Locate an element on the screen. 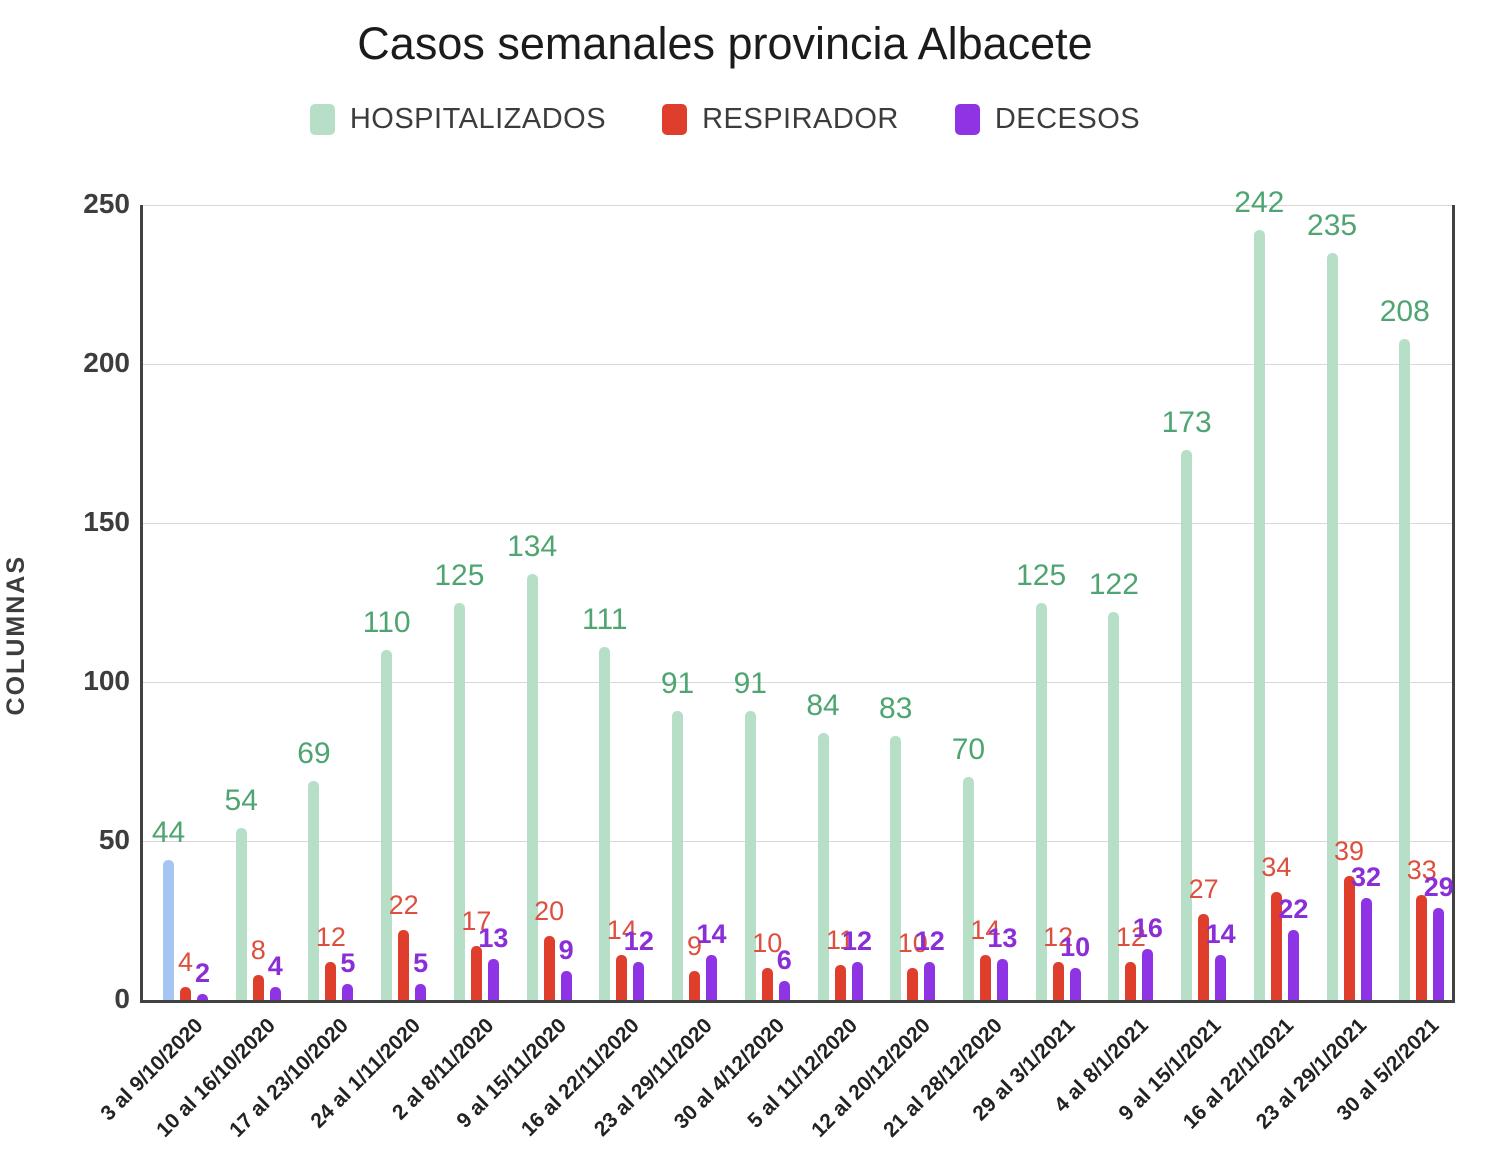 Image resolution: width=1500 pixels, height=1167 pixels. bar-value-label: 242 is located at coordinates (1259, 203).